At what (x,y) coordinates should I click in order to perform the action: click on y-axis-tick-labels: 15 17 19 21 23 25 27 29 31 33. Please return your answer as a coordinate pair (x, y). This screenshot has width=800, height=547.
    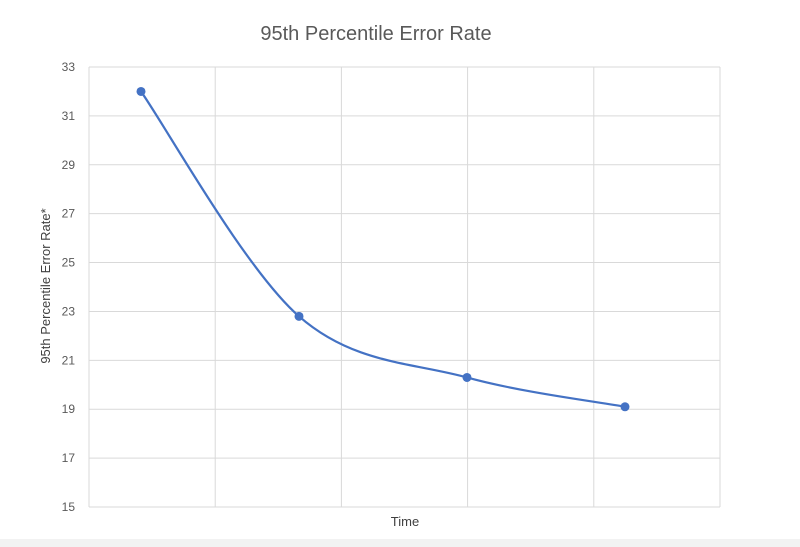
    Looking at the image, I should click on (69, 287).